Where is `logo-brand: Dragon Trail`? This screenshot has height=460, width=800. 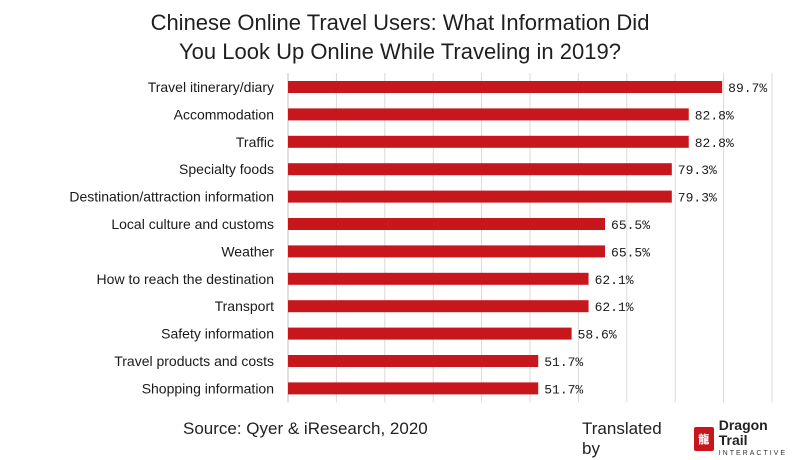 logo-brand: Dragon Trail is located at coordinates (743, 432).